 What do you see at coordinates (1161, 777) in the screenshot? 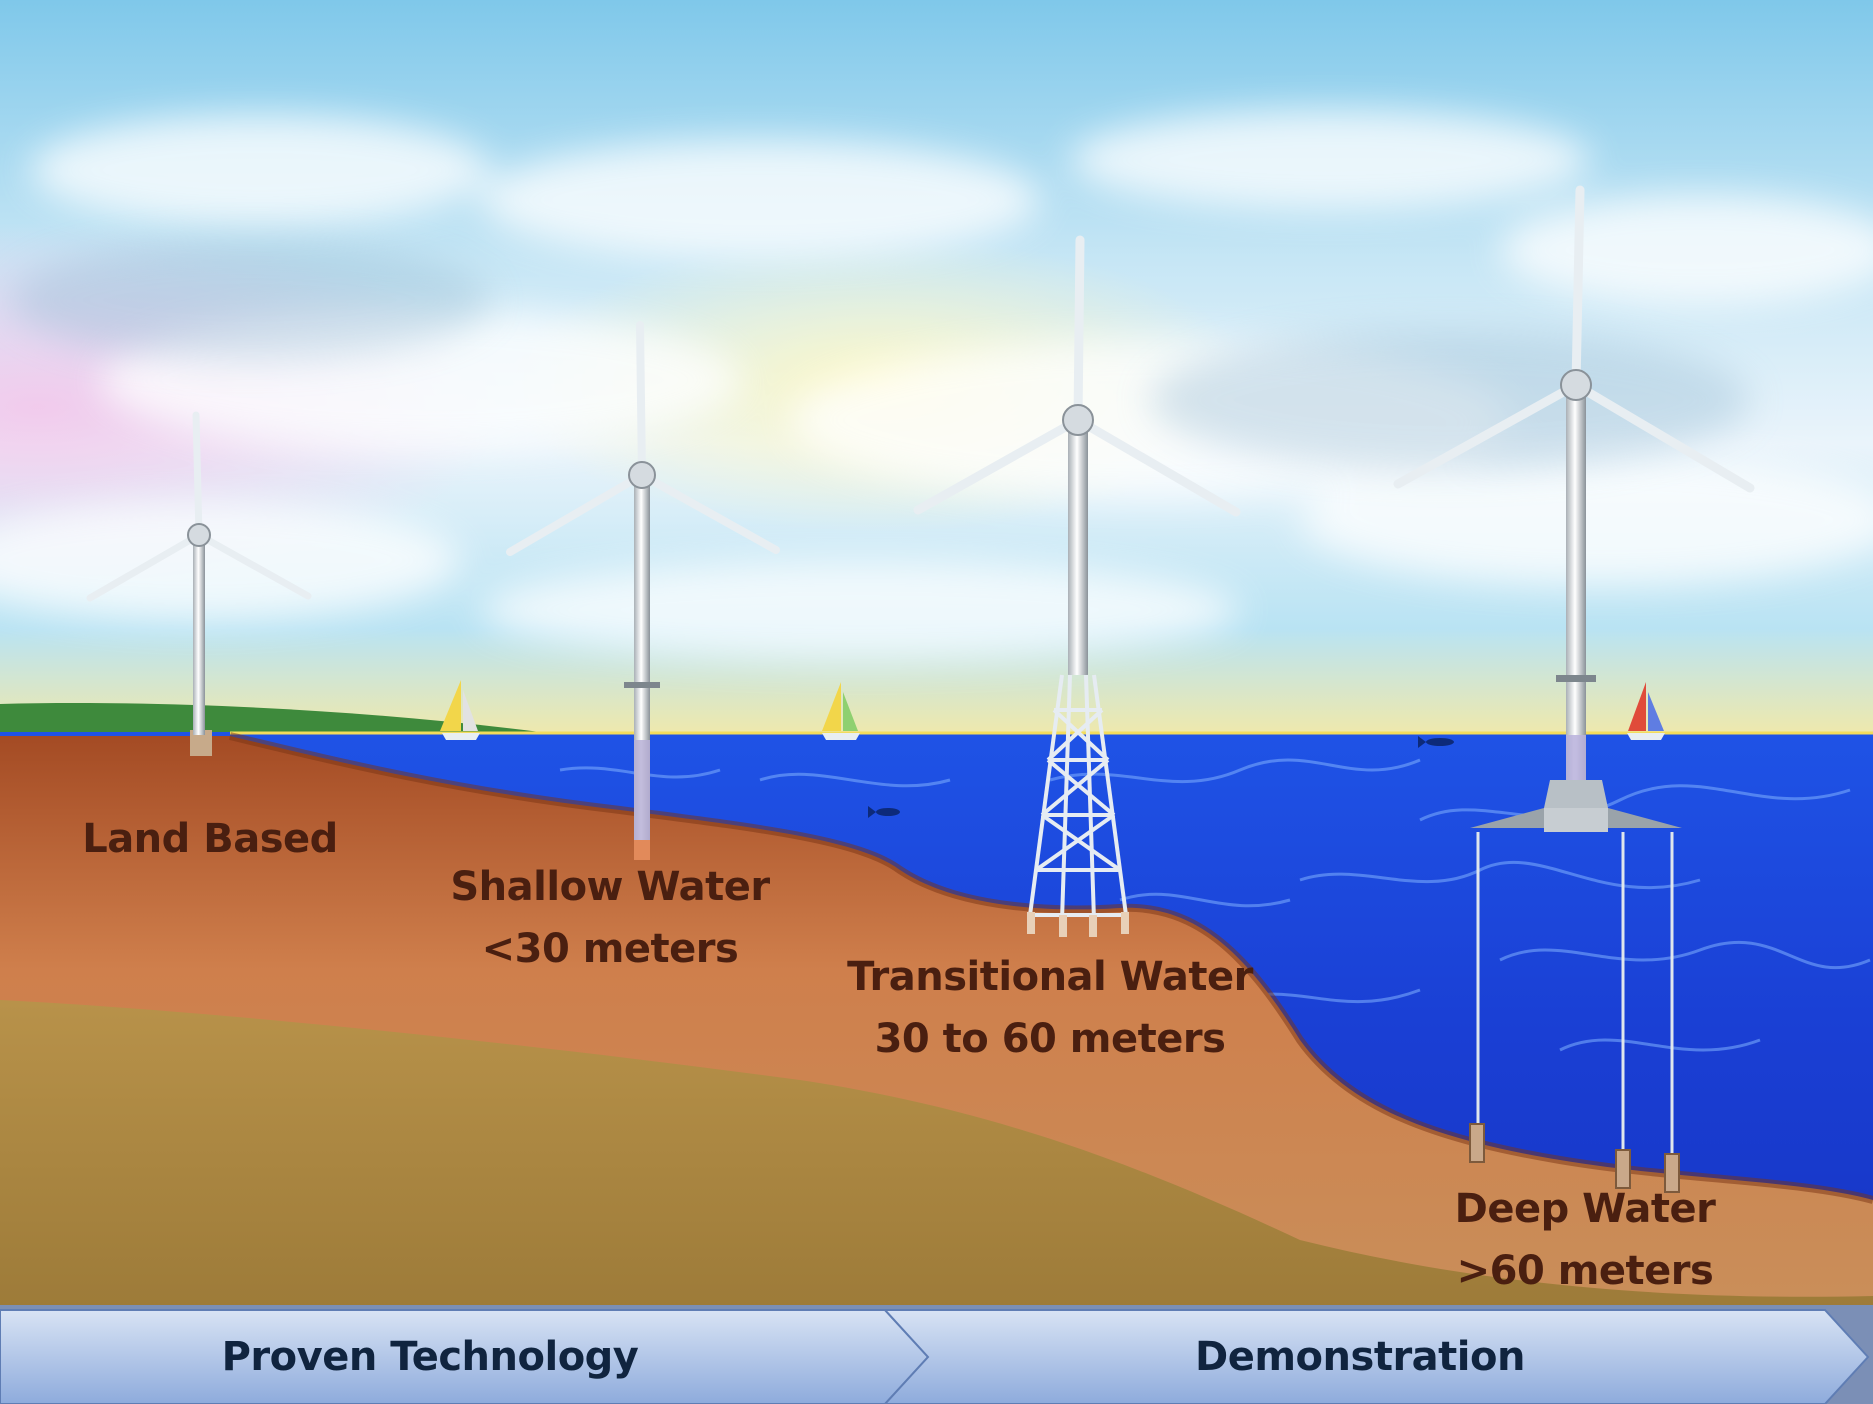
I see `fish-icon` at bounding box center [1161, 777].